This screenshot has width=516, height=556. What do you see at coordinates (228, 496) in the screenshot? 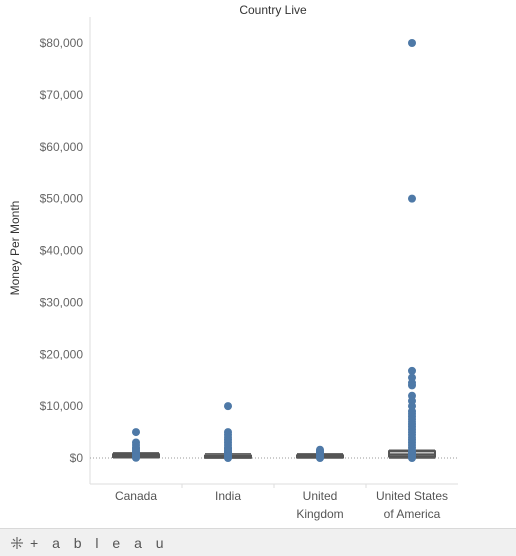
I see `x-category-label: India` at bounding box center [228, 496].